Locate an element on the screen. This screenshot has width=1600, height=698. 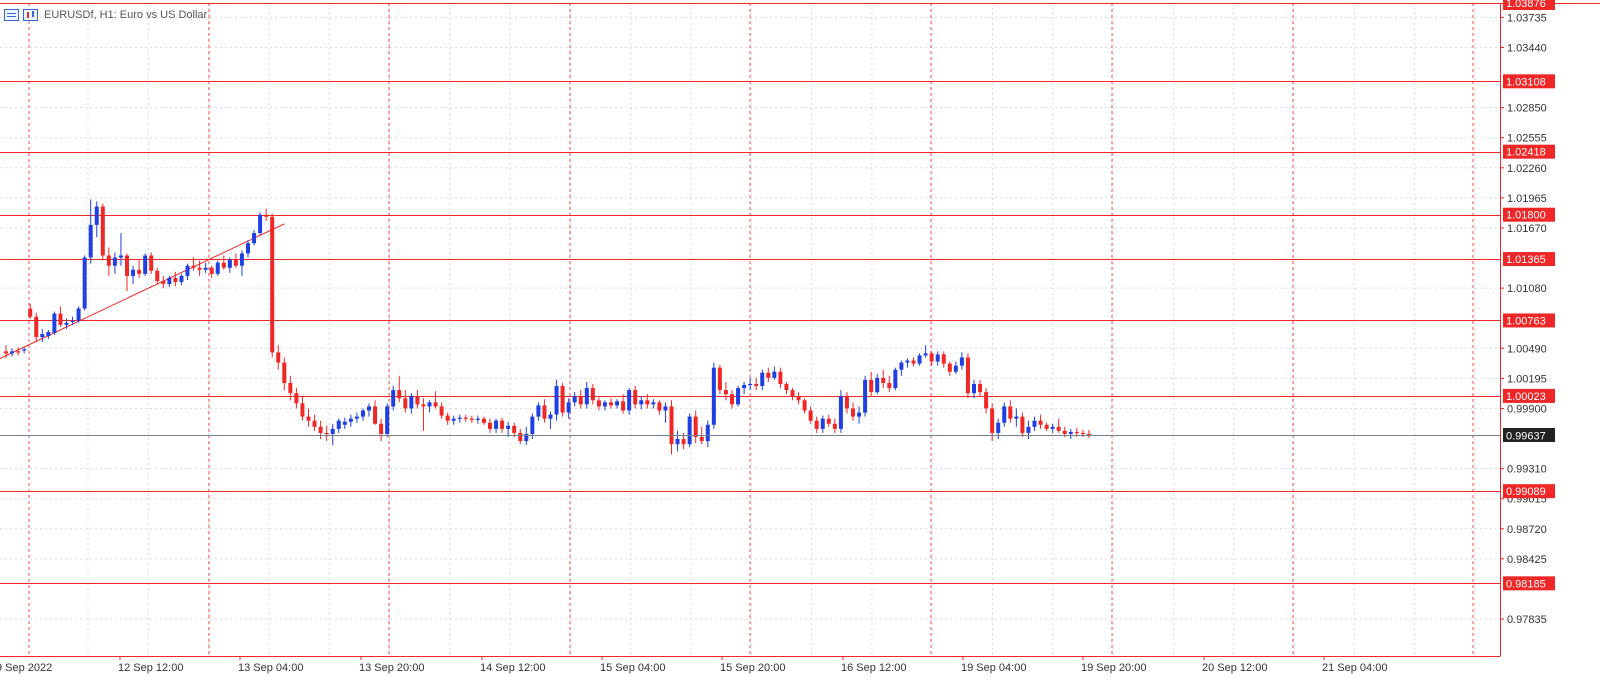
price-tick-label: 1.03735 is located at coordinates (1527, 18).